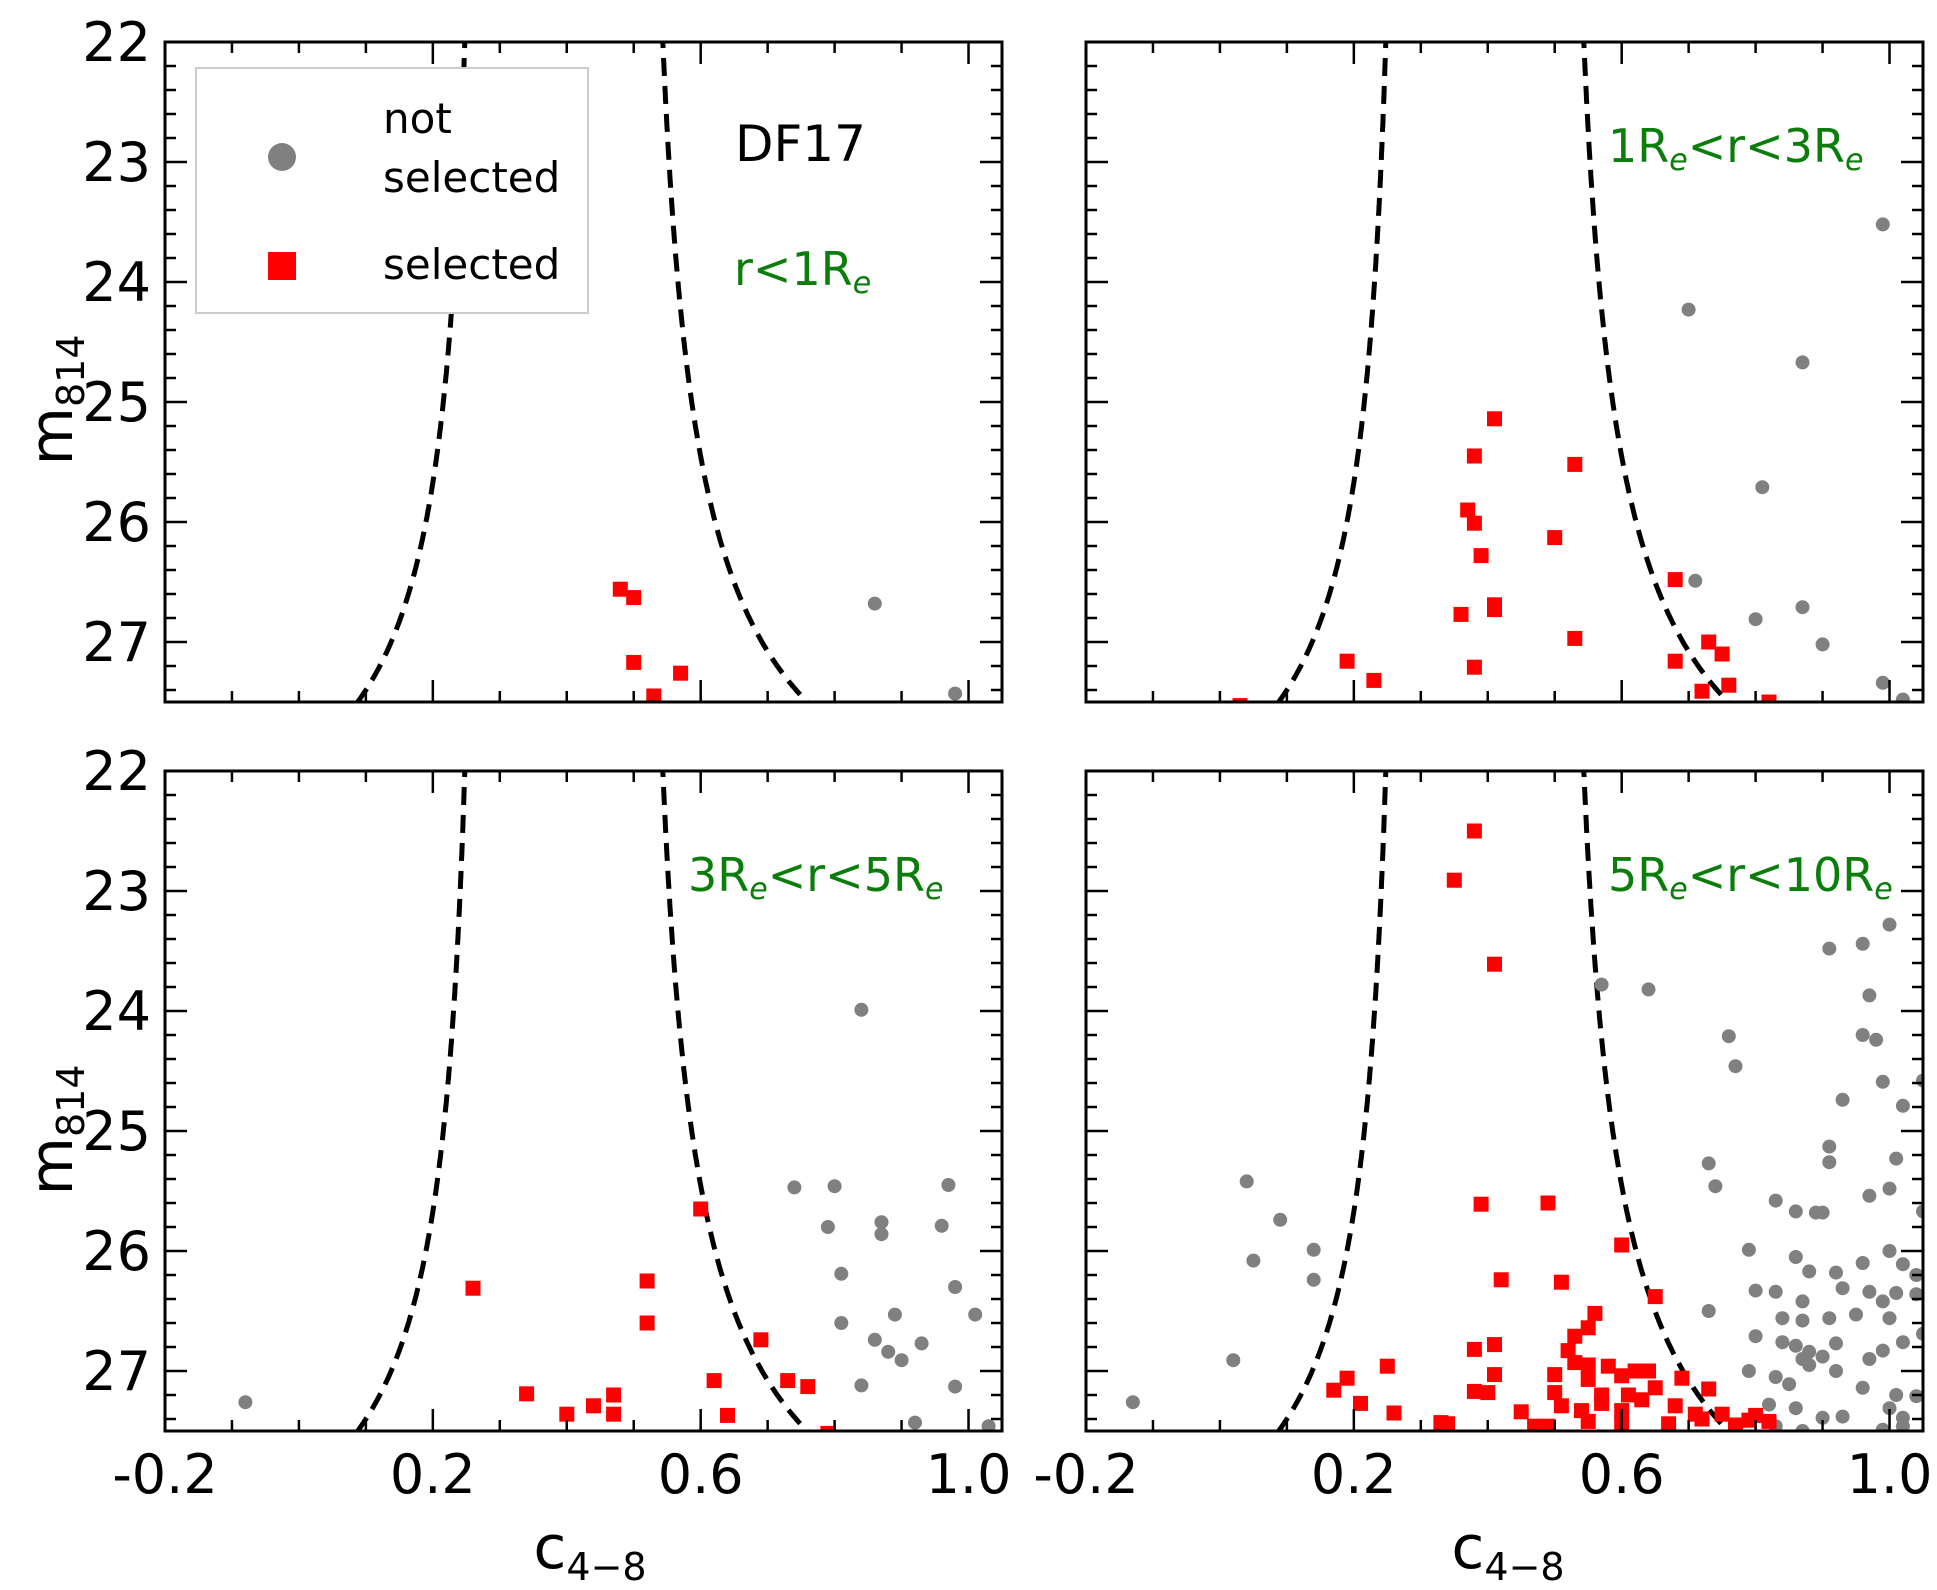 This screenshot has width=1937, height=1590. I want to click on legend-frame, so click(392, 190).